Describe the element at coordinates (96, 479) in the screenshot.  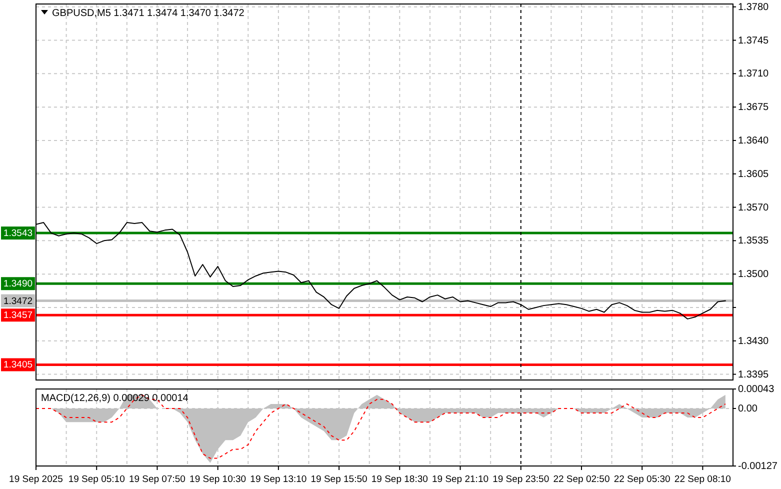
I see `x-tick-label: 19 Sep 05:10` at that location.